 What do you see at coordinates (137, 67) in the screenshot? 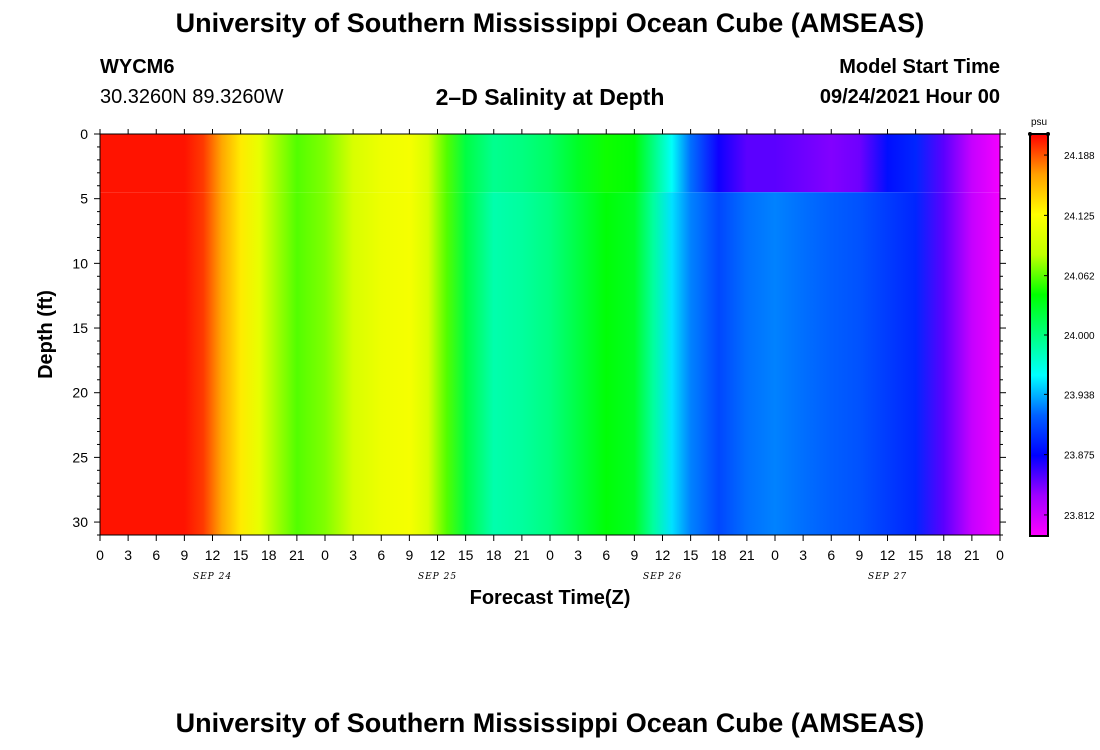
I see `station-id: WYCM6` at bounding box center [137, 67].